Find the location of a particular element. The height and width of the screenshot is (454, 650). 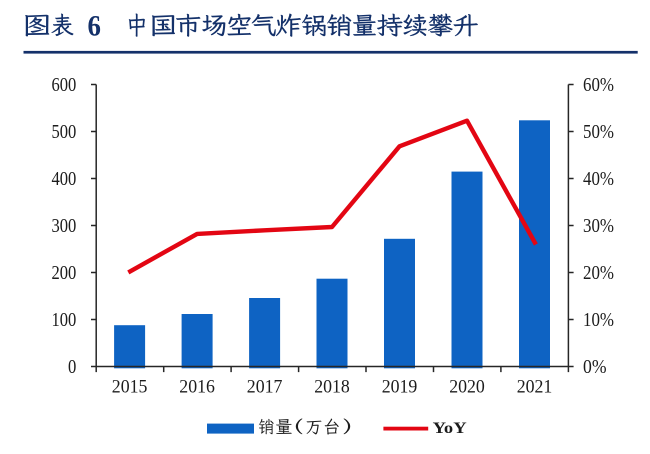

svg-text: 50% is located at coordinates (598, 132).